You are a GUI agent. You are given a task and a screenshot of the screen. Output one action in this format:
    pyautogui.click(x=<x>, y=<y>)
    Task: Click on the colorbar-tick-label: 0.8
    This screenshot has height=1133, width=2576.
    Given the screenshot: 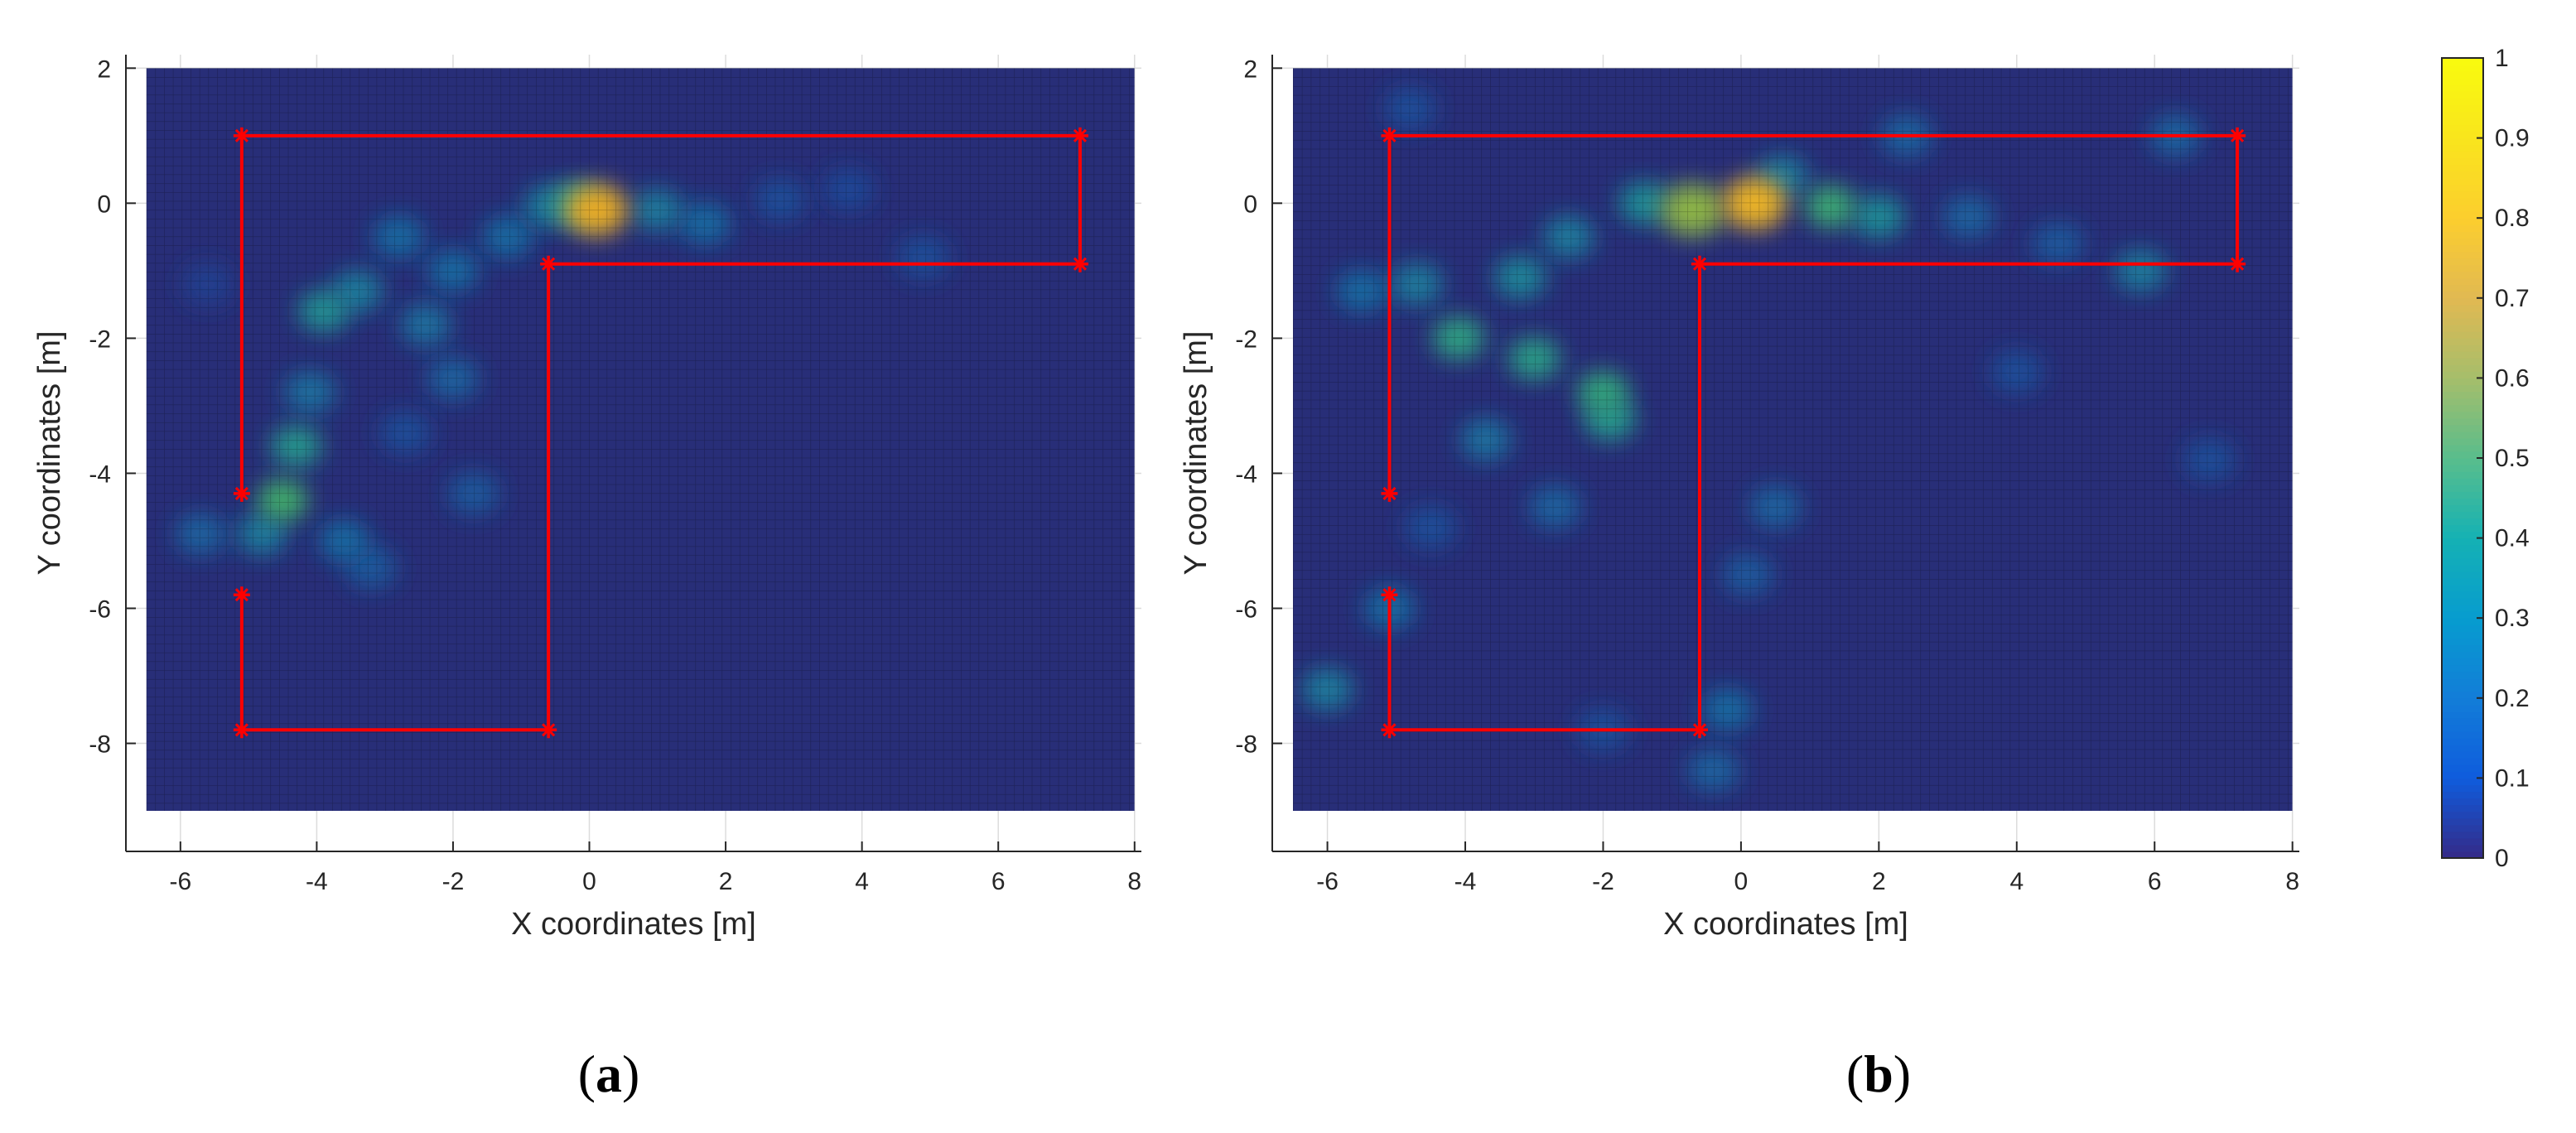 What is the action you would take?
    pyautogui.click(x=2512, y=218)
    